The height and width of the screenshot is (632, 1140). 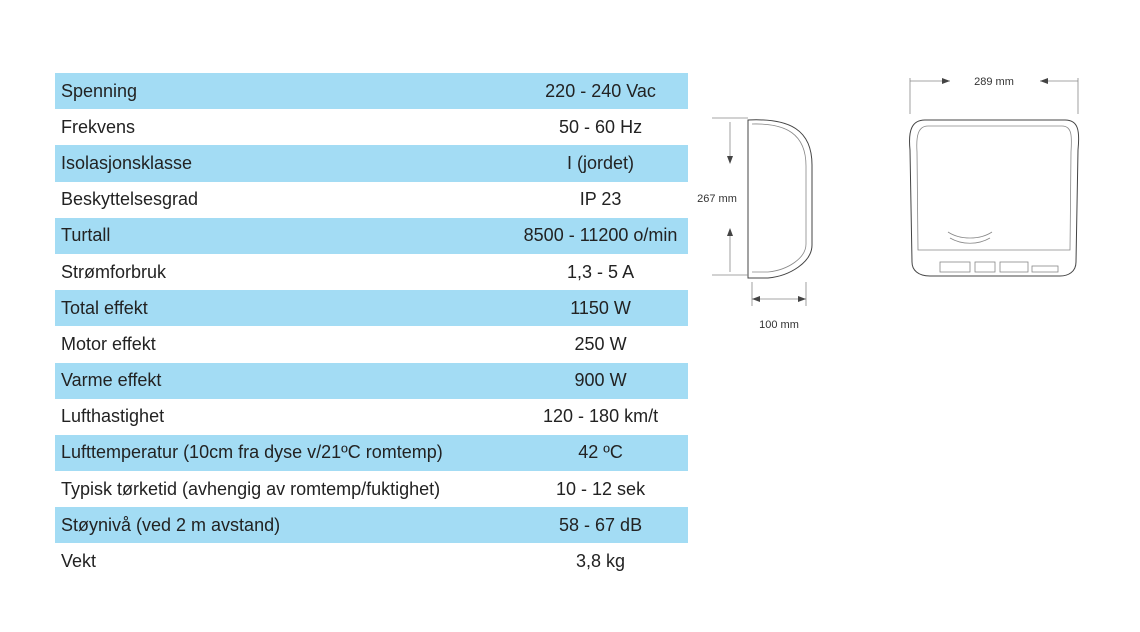 I want to click on table-row: Total effekt 1150 W, so click(x=371, y=308).